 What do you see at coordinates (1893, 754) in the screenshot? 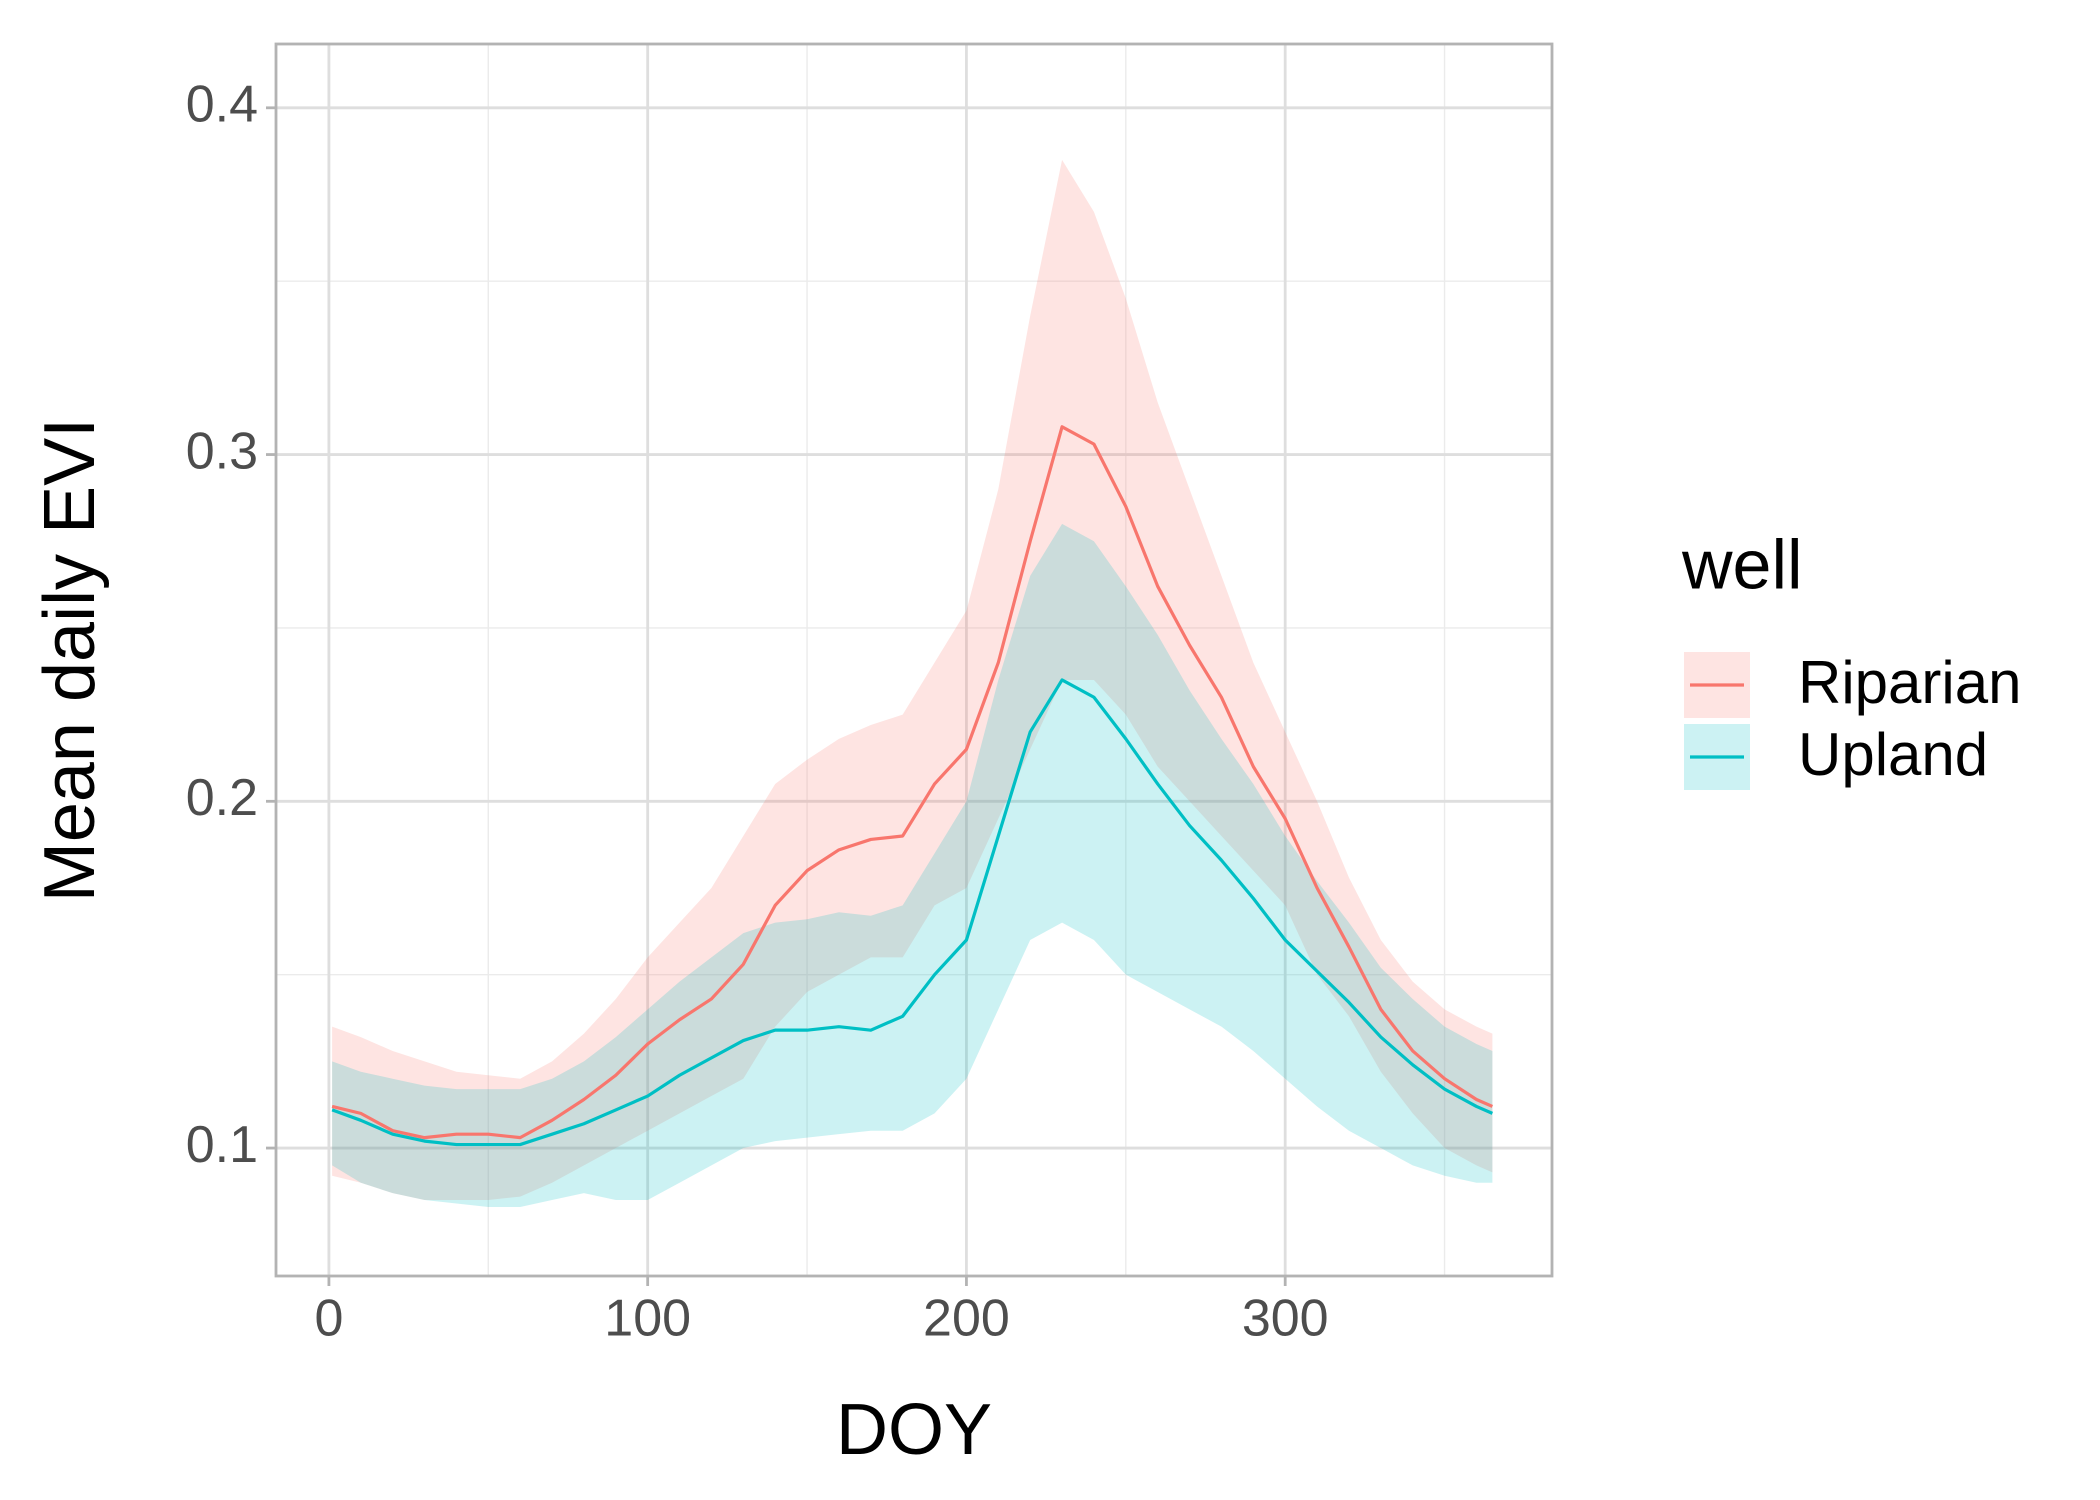
I see `legend-label: Upland` at bounding box center [1893, 754].